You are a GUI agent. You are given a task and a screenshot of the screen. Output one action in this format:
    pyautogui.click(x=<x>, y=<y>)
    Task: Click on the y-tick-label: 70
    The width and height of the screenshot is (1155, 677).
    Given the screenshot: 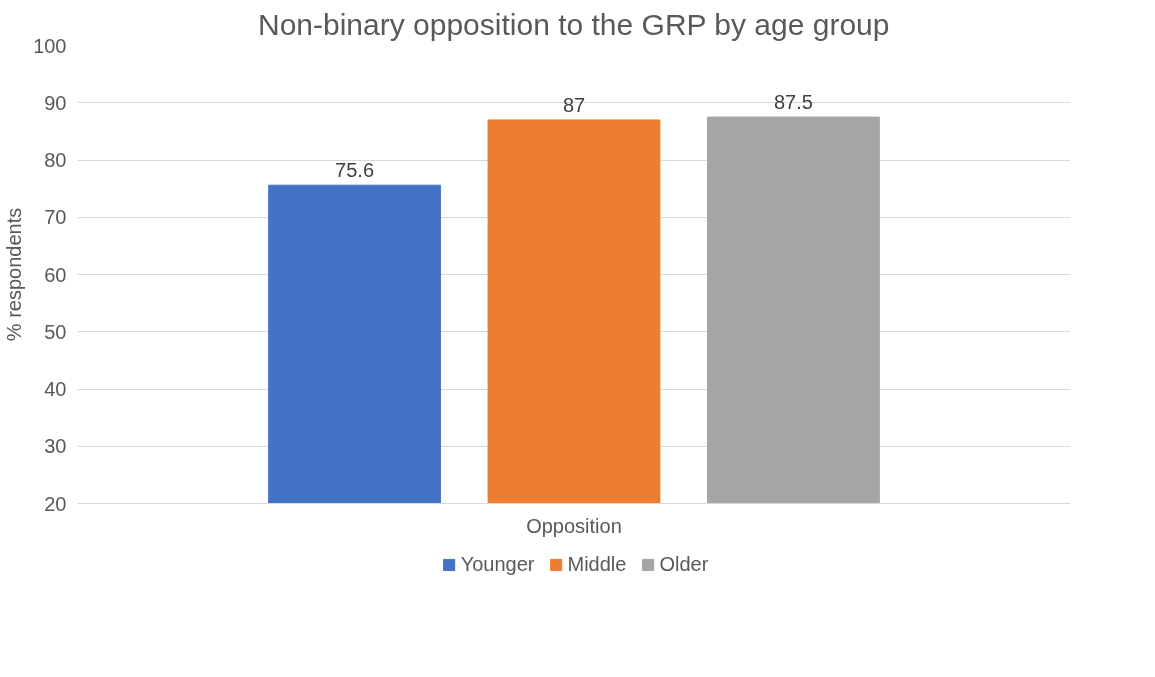 What is the action you would take?
    pyautogui.click(x=55, y=217)
    